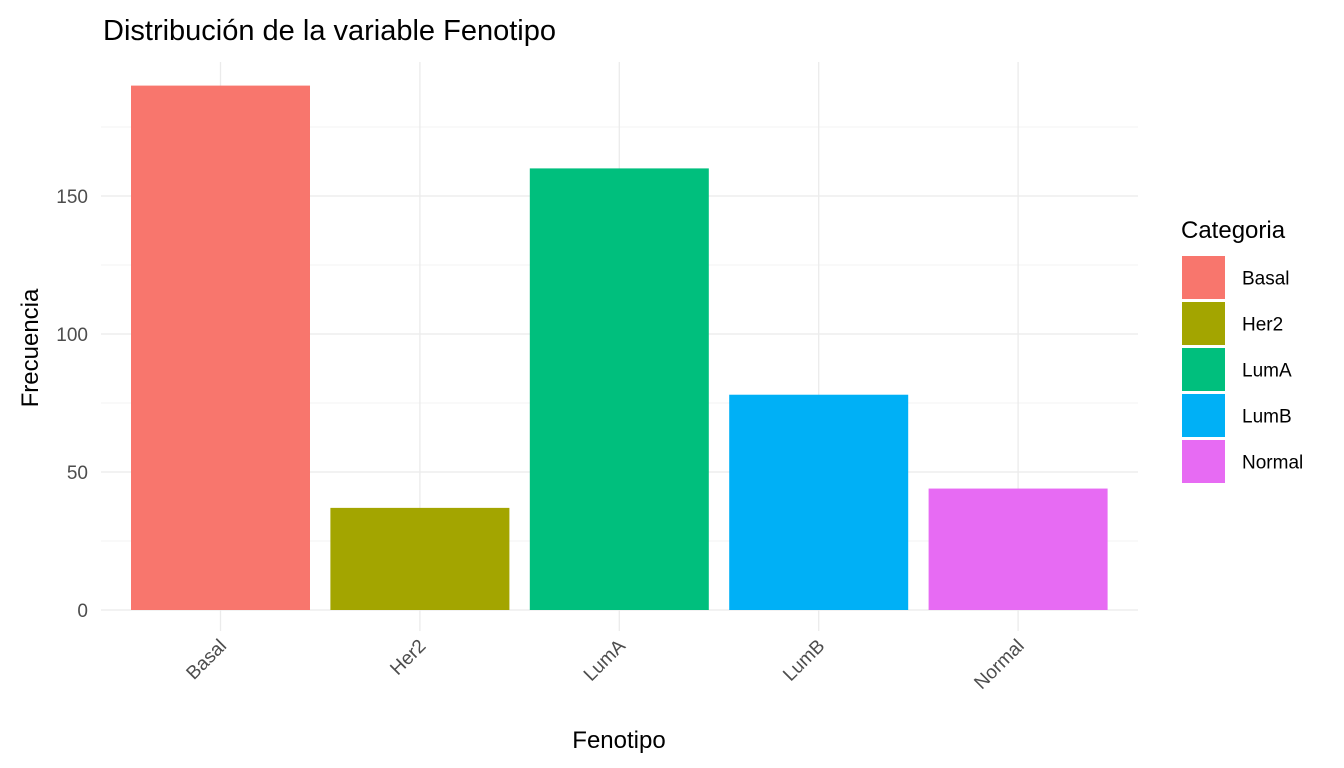 The height and width of the screenshot is (768, 1344). Describe the element at coordinates (1203, 461) in the screenshot. I see `legend-key-normal` at that location.